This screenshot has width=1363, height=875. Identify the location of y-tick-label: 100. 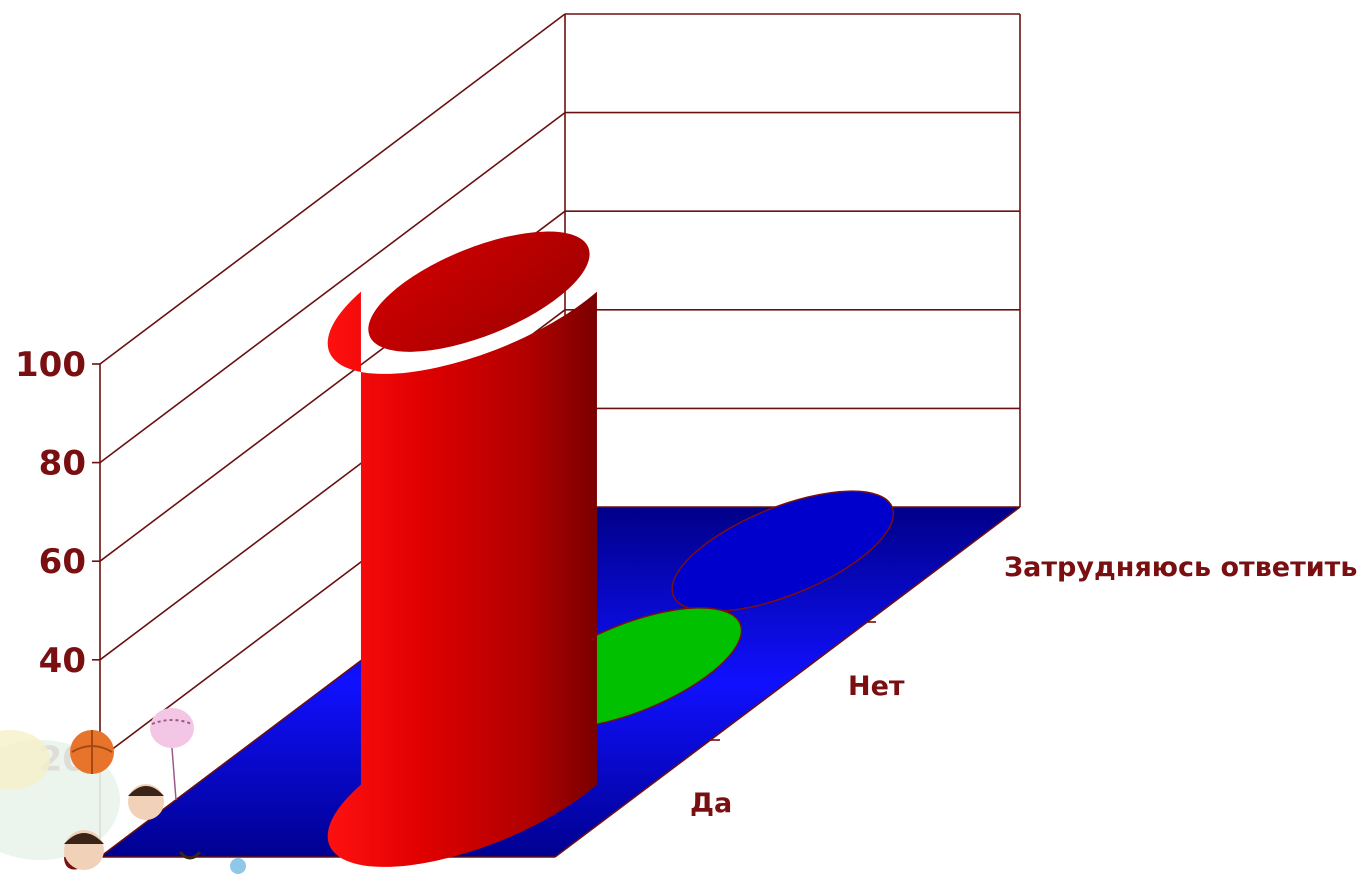
(50, 365).